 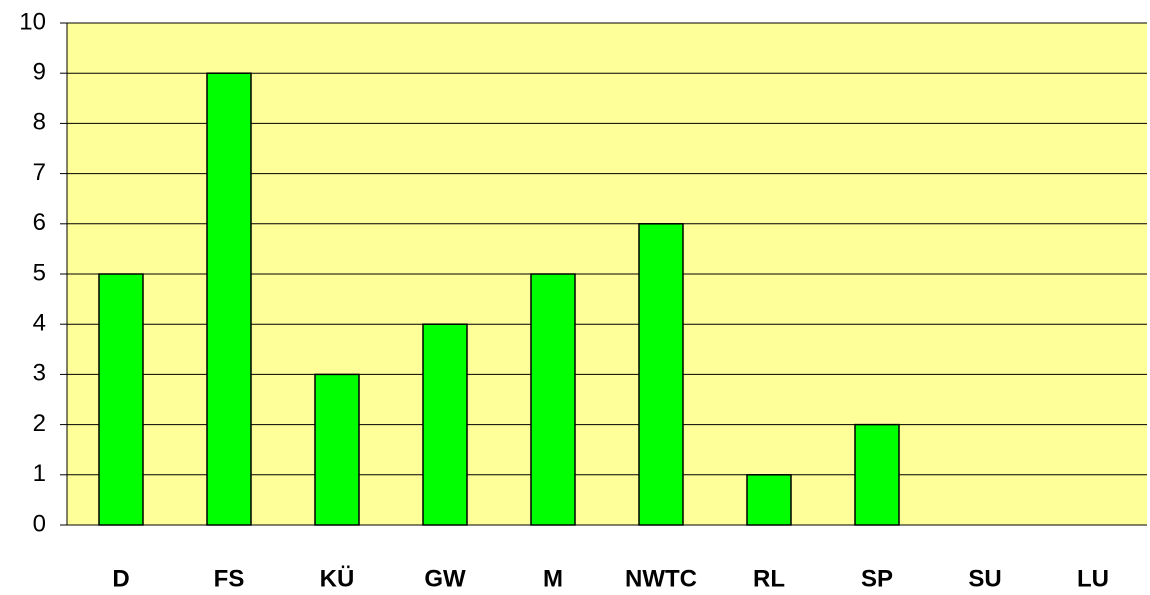 What do you see at coordinates (120, 578) in the screenshot?
I see `x-tick-label: D` at bounding box center [120, 578].